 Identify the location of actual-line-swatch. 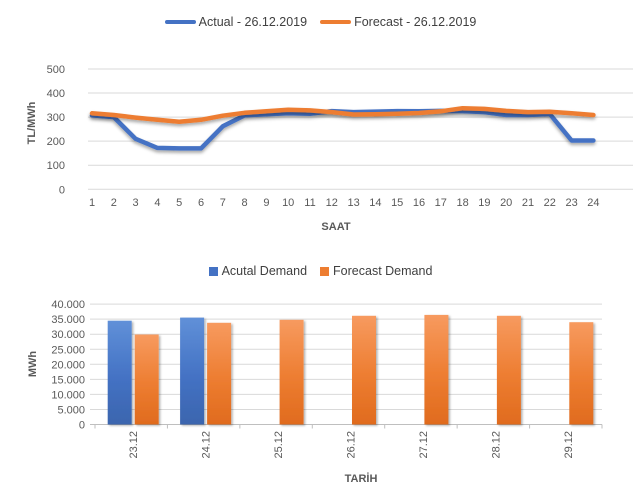
(180, 22).